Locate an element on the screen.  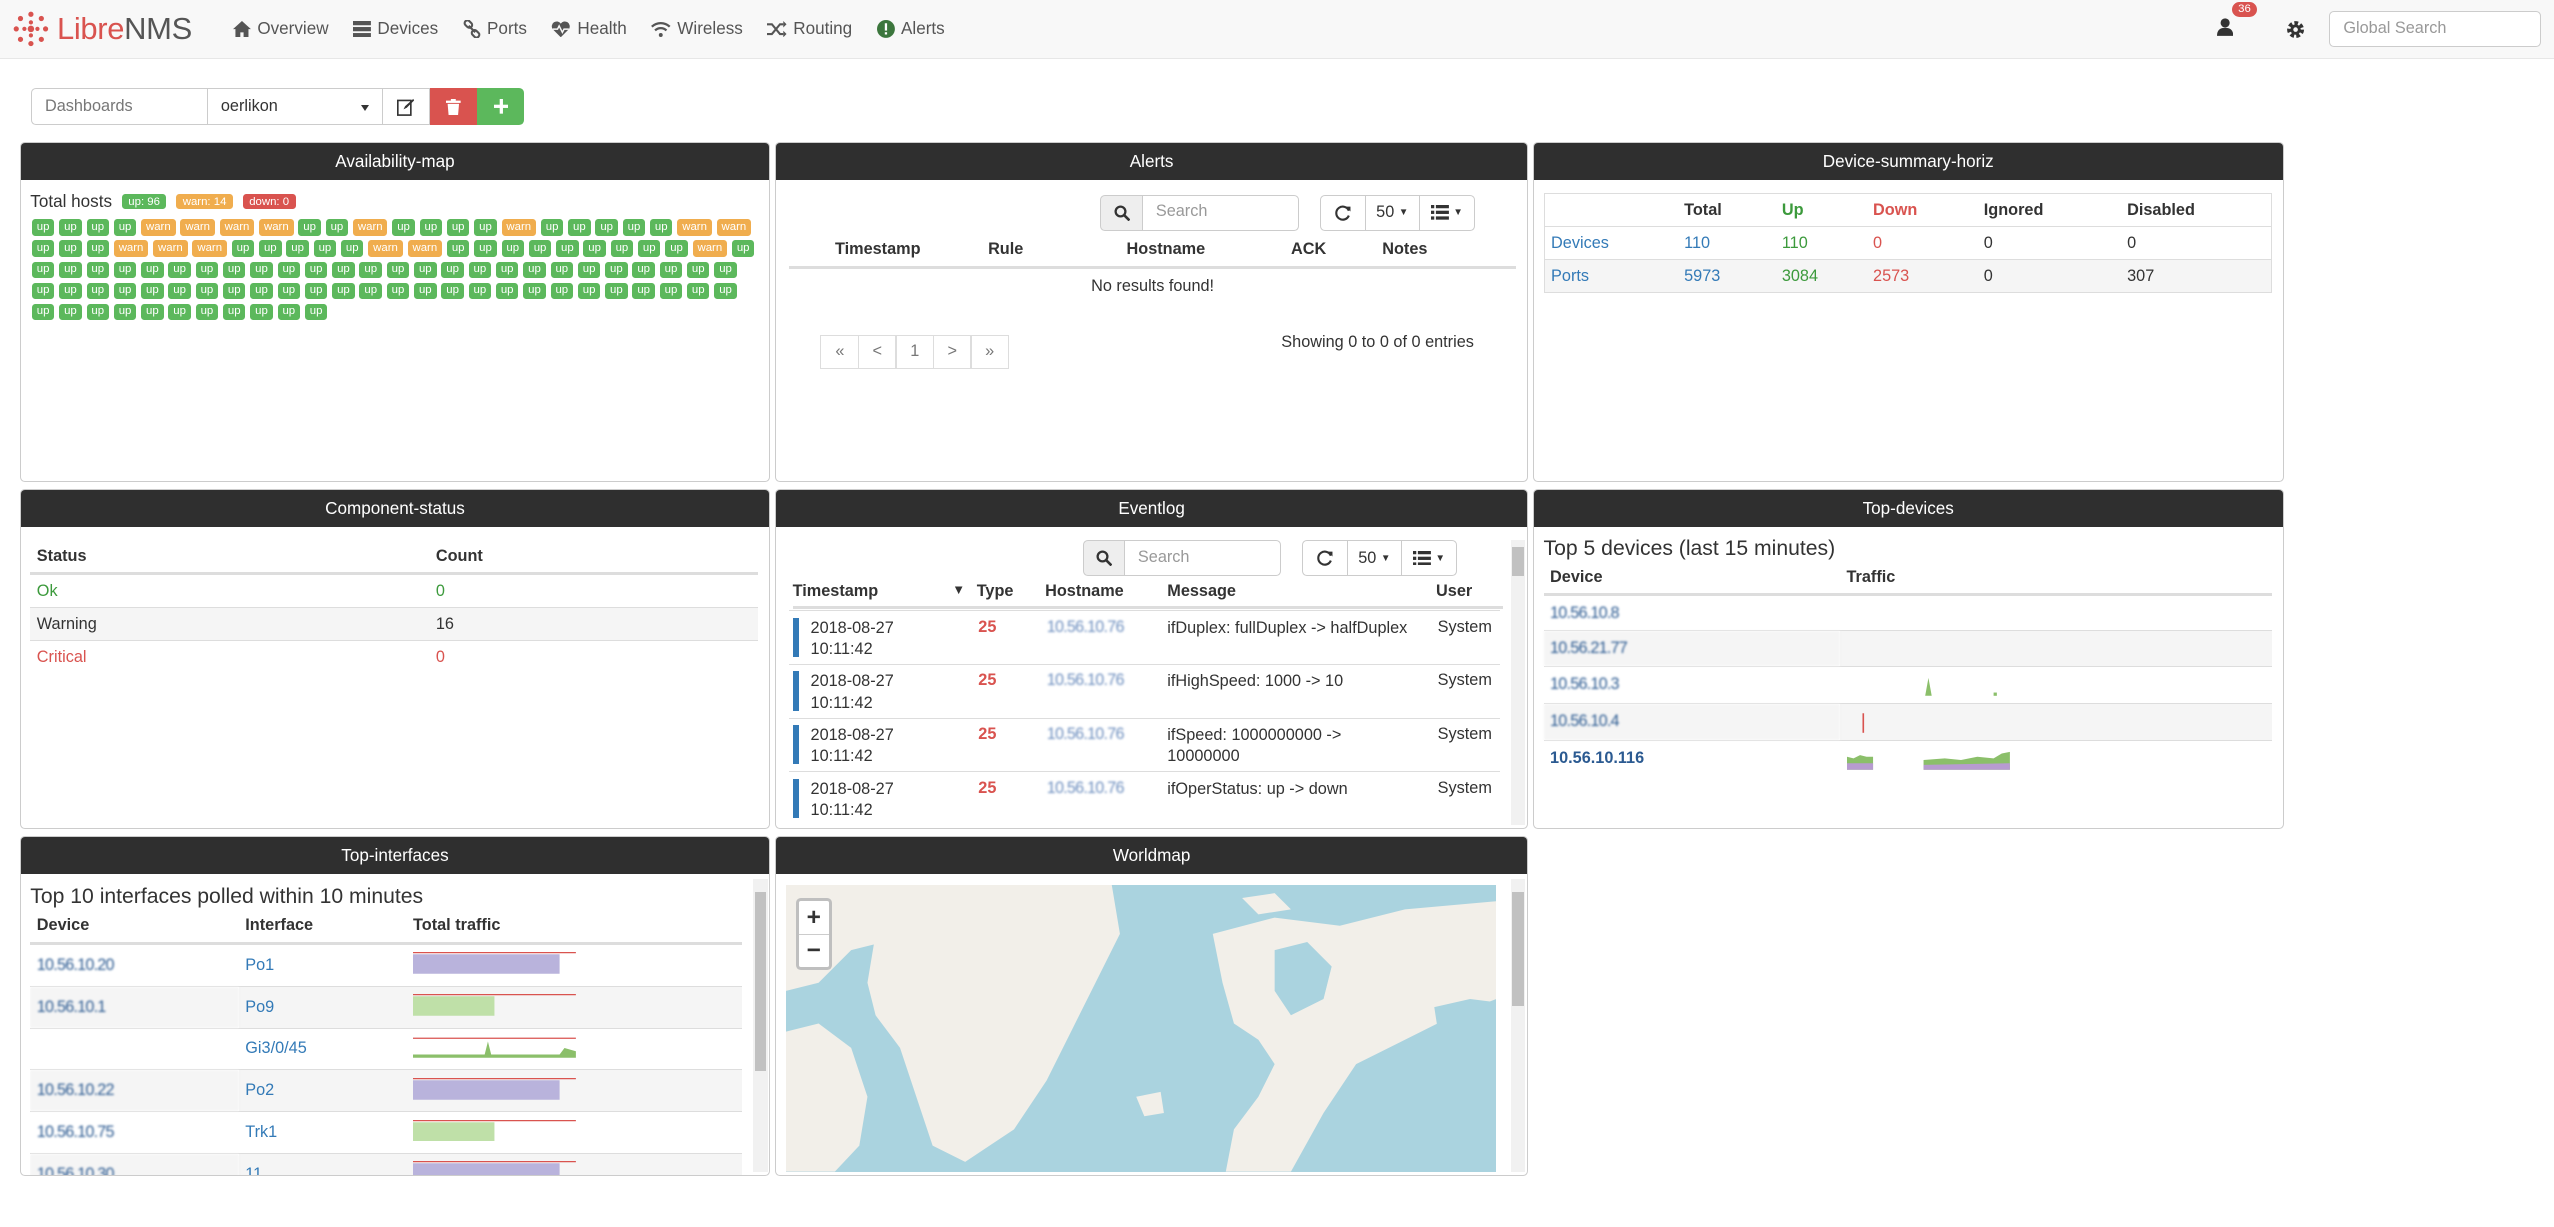
devices-disabled: 0 is located at coordinates (2132, 242).